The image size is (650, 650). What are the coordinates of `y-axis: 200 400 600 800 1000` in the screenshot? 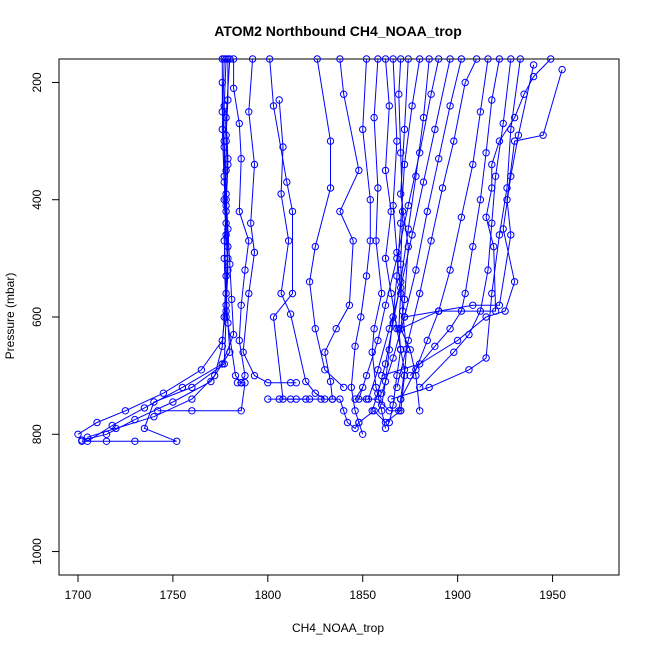 It's located at (44, 318).